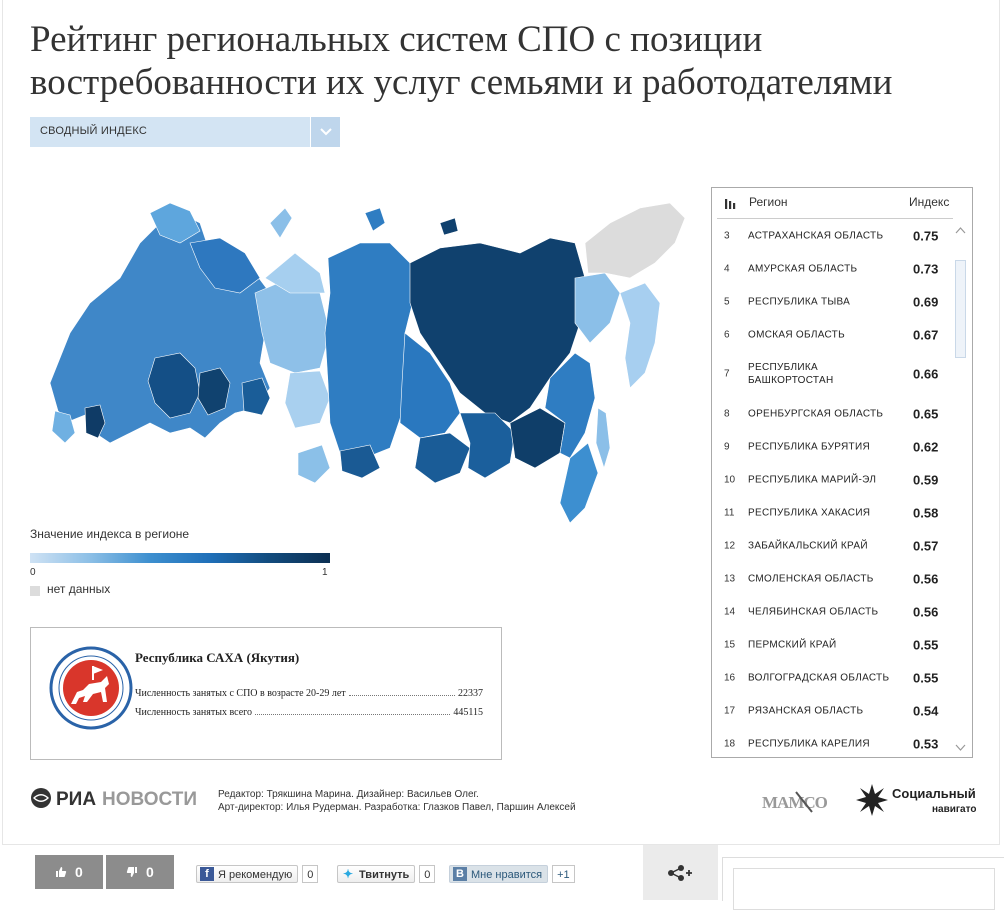  Describe the element at coordinates (819, 677) in the screenshot. I see `row-region: Волгоградская область` at that location.